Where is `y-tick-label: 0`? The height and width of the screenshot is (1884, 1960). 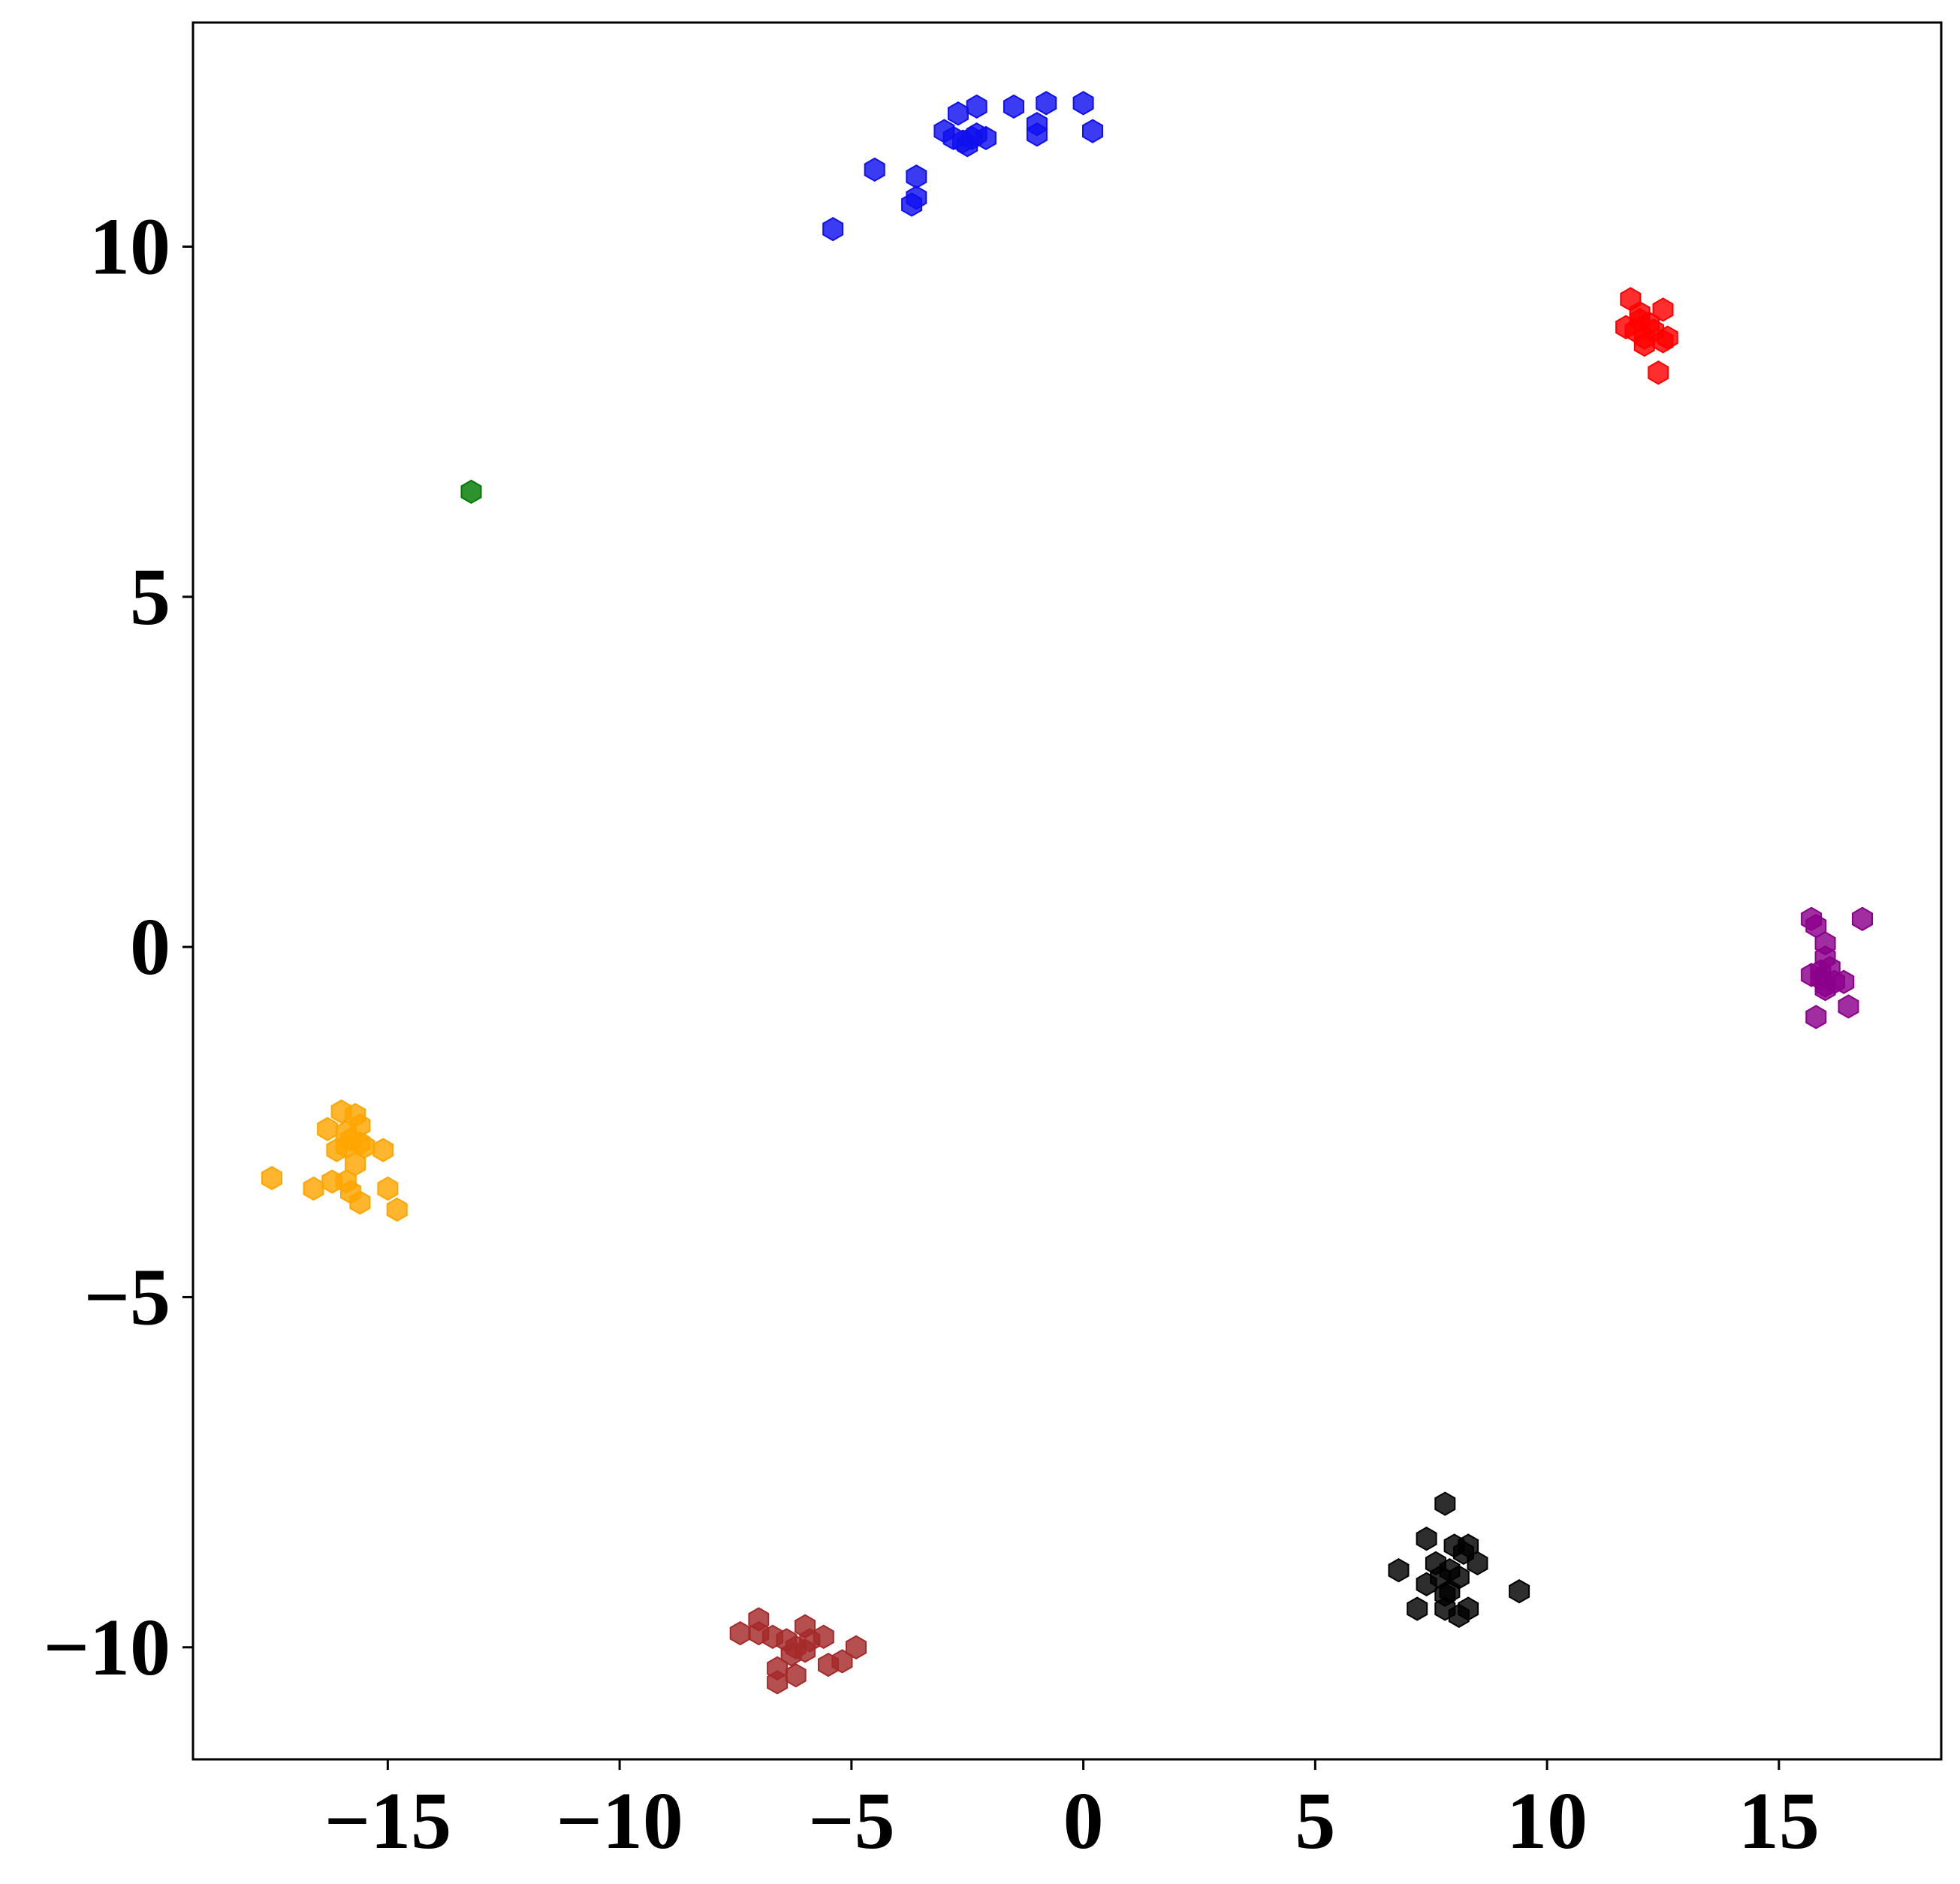 y-tick-label: 0 is located at coordinates (150, 948).